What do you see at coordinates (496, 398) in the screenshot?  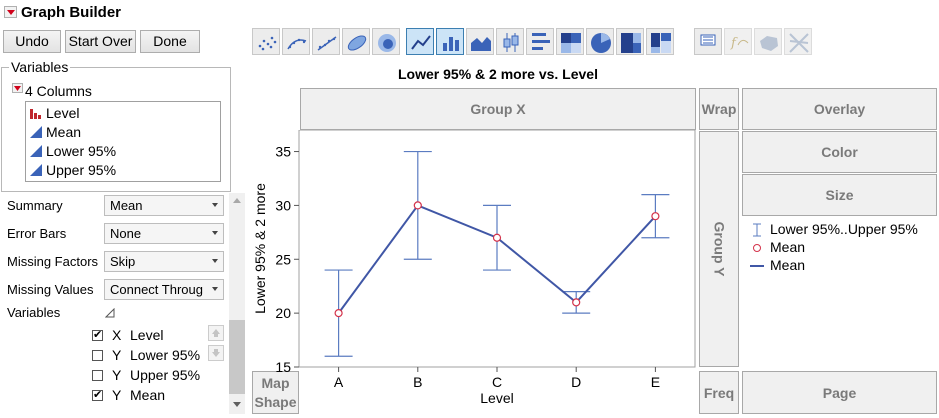 I see `x-axis-label: Level` at bounding box center [496, 398].